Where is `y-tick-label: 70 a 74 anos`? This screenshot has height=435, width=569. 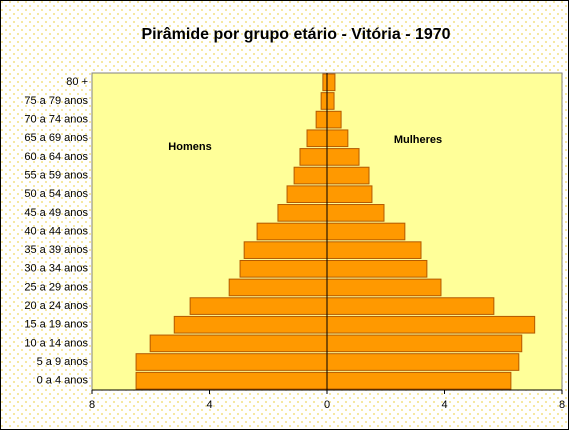
y-tick-label: 70 a 74 anos is located at coordinates (56, 120).